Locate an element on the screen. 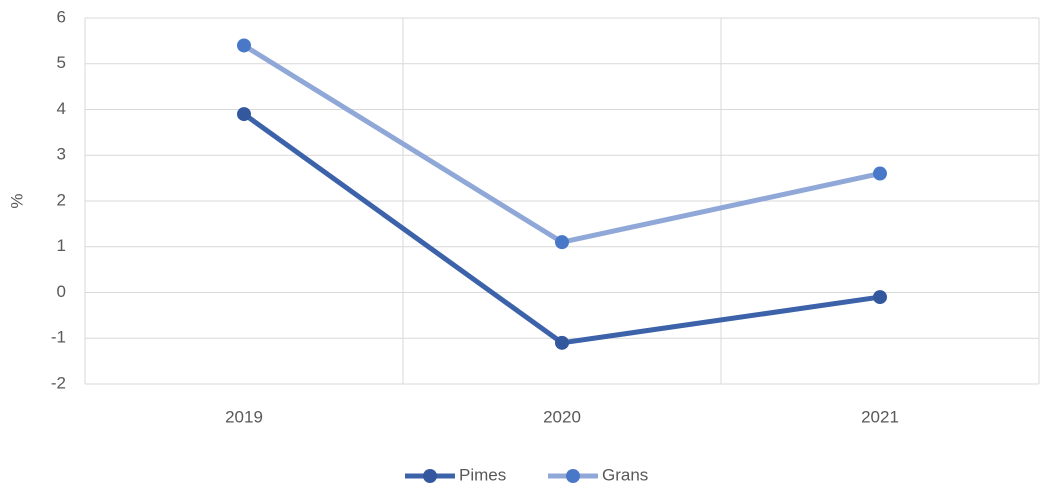 Image resolution: width=1040 pixels, height=490 pixels. x-tick-label: 2021 is located at coordinates (880, 416).